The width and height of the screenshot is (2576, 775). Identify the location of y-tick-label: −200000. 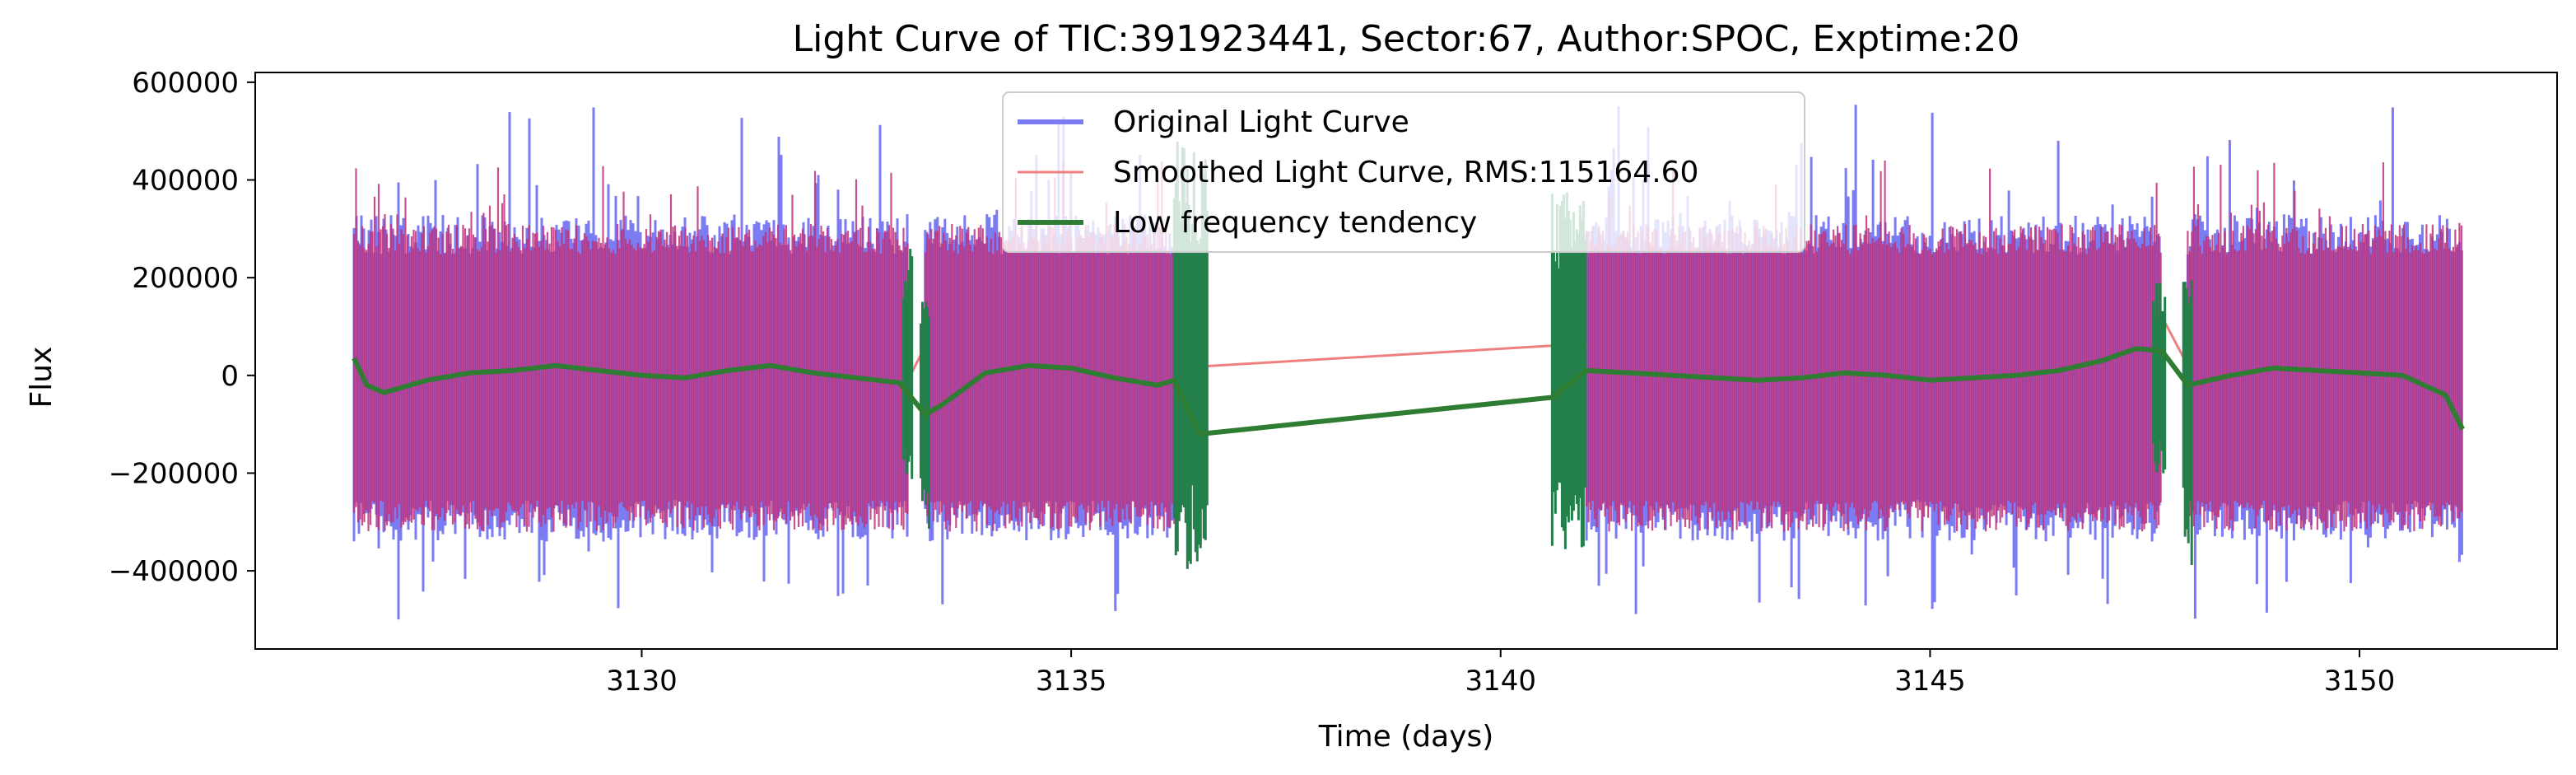
(174, 473).